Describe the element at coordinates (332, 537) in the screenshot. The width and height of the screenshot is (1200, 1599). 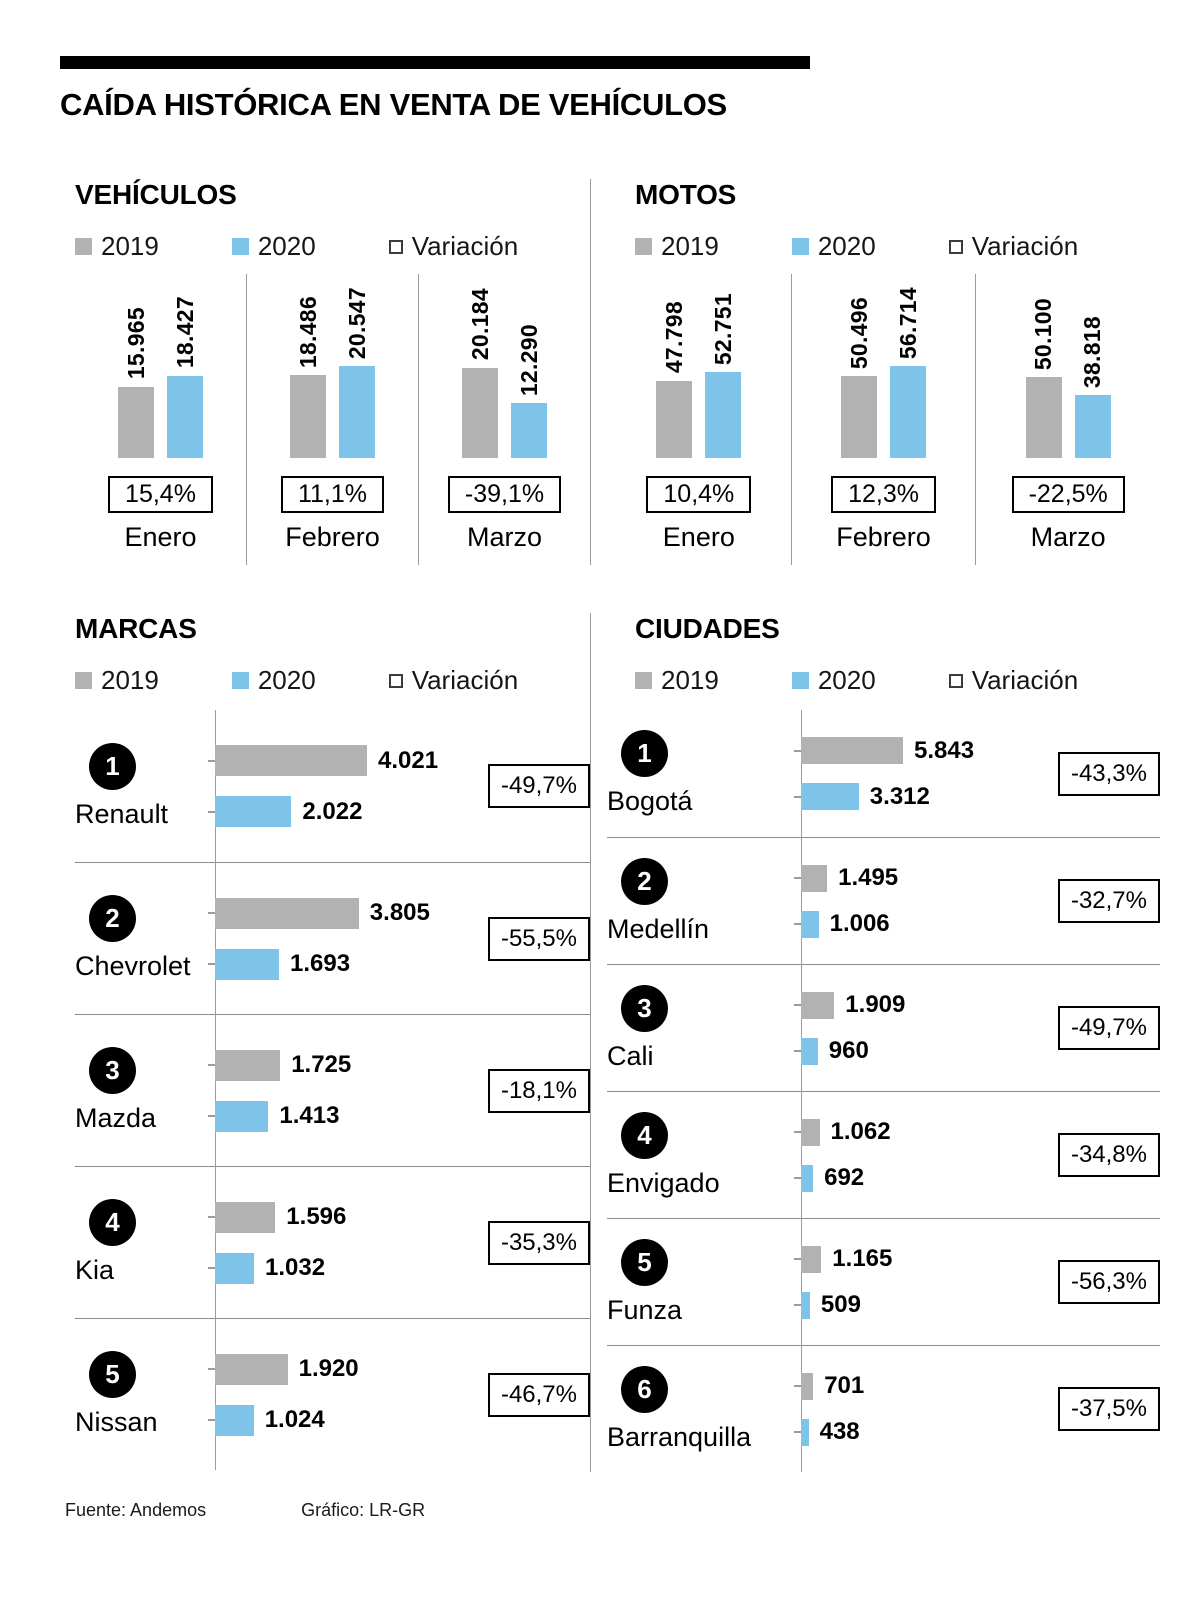
I see `month-label: Febrero` at that location.